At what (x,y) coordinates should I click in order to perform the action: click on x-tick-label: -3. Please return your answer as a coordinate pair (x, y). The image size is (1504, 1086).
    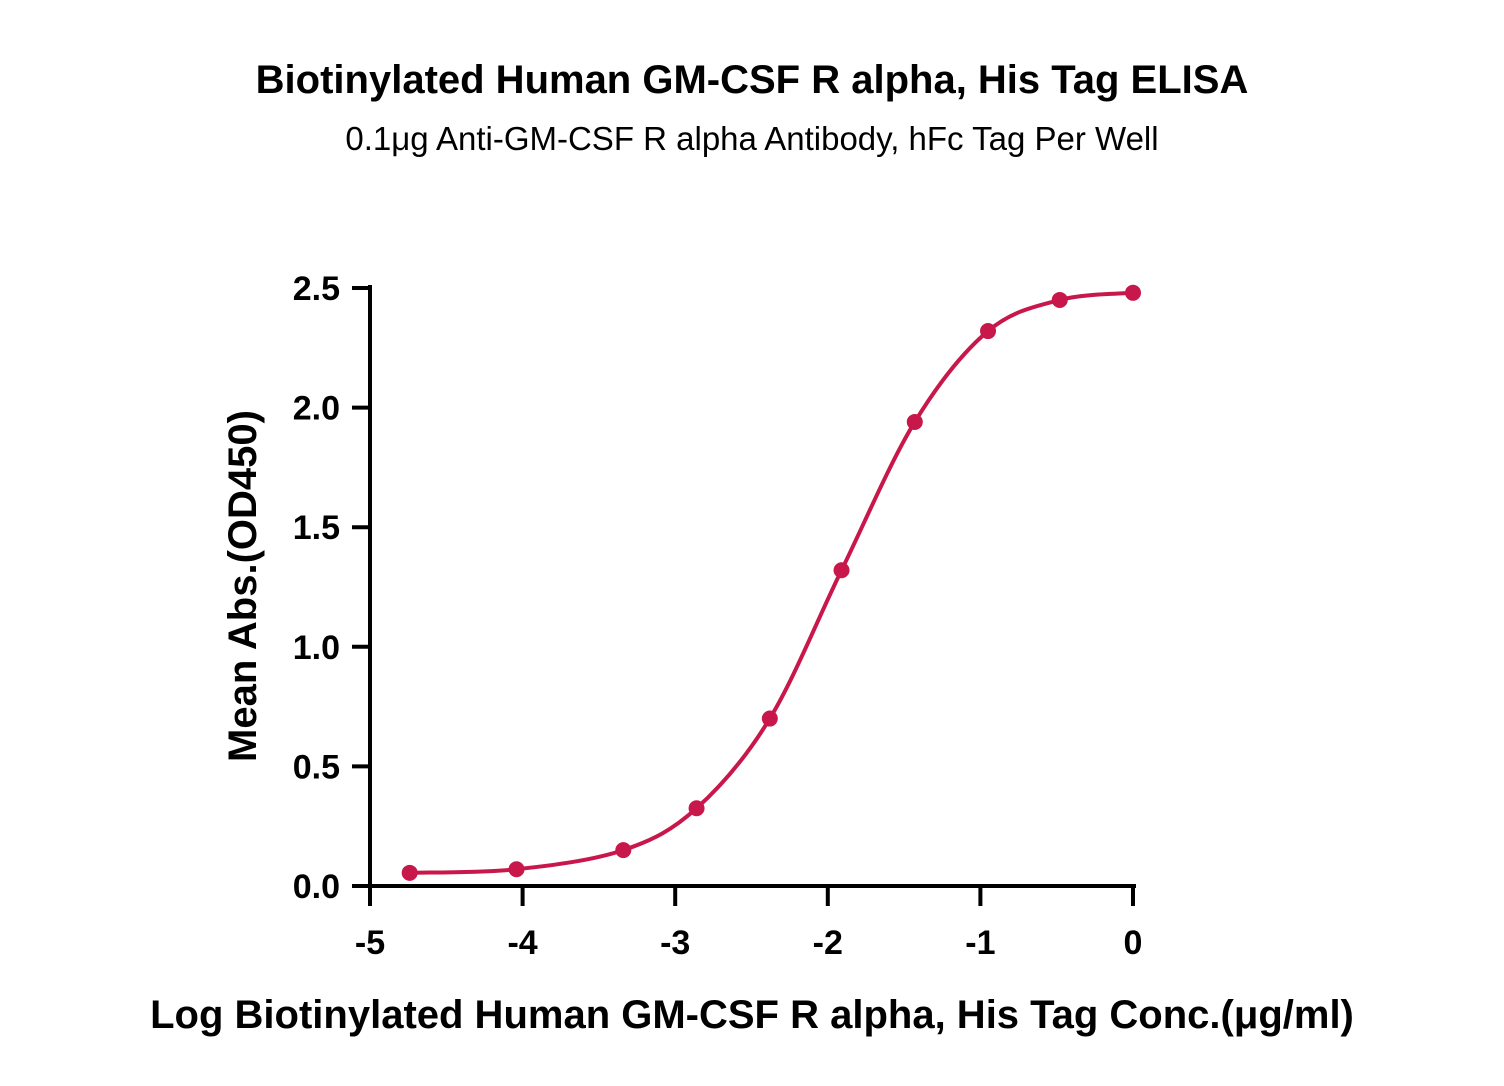
    Looking at the image, I should click on (675, 943).